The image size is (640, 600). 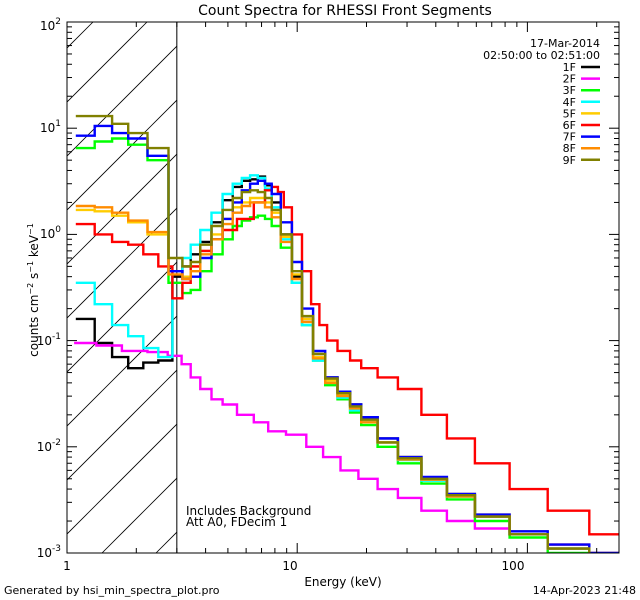 What do you see at coordinates (289, 566) in the screenshot?
I see `x-tick-label: 10` at bounding box center [289, 566].